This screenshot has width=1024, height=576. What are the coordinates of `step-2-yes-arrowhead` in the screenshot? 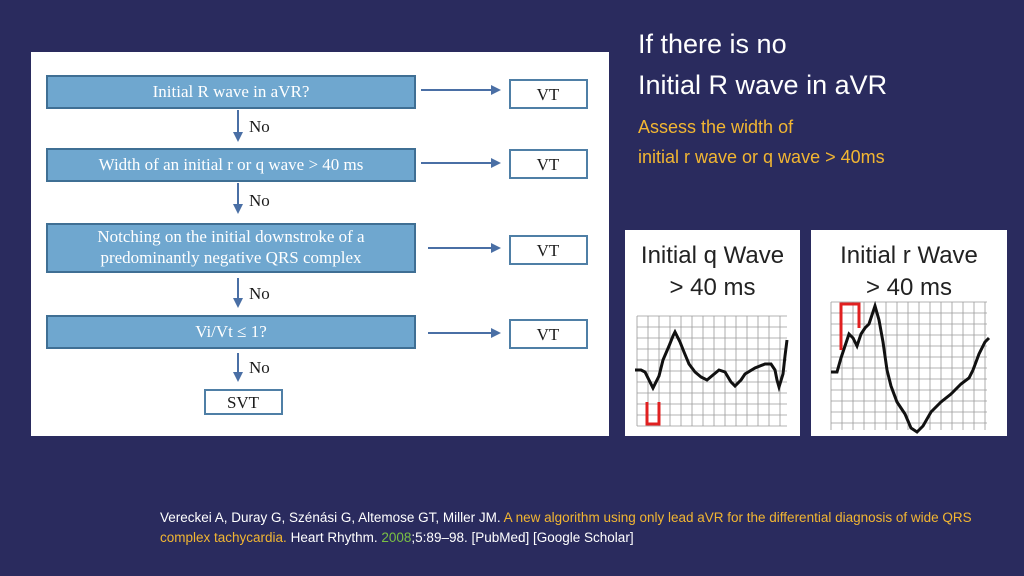 It's located at (496, 163).